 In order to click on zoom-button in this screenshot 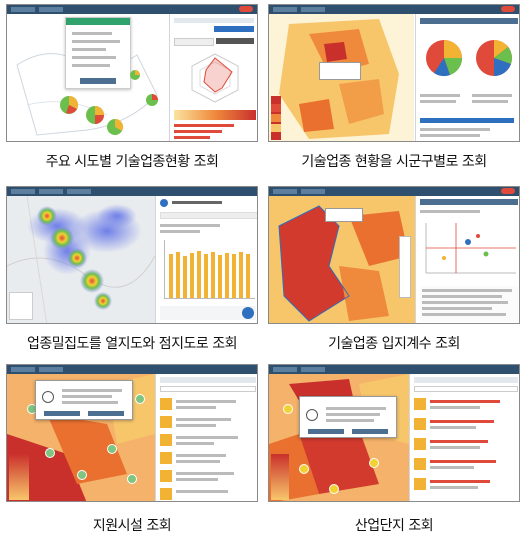, I will do `click(248, 313)`.